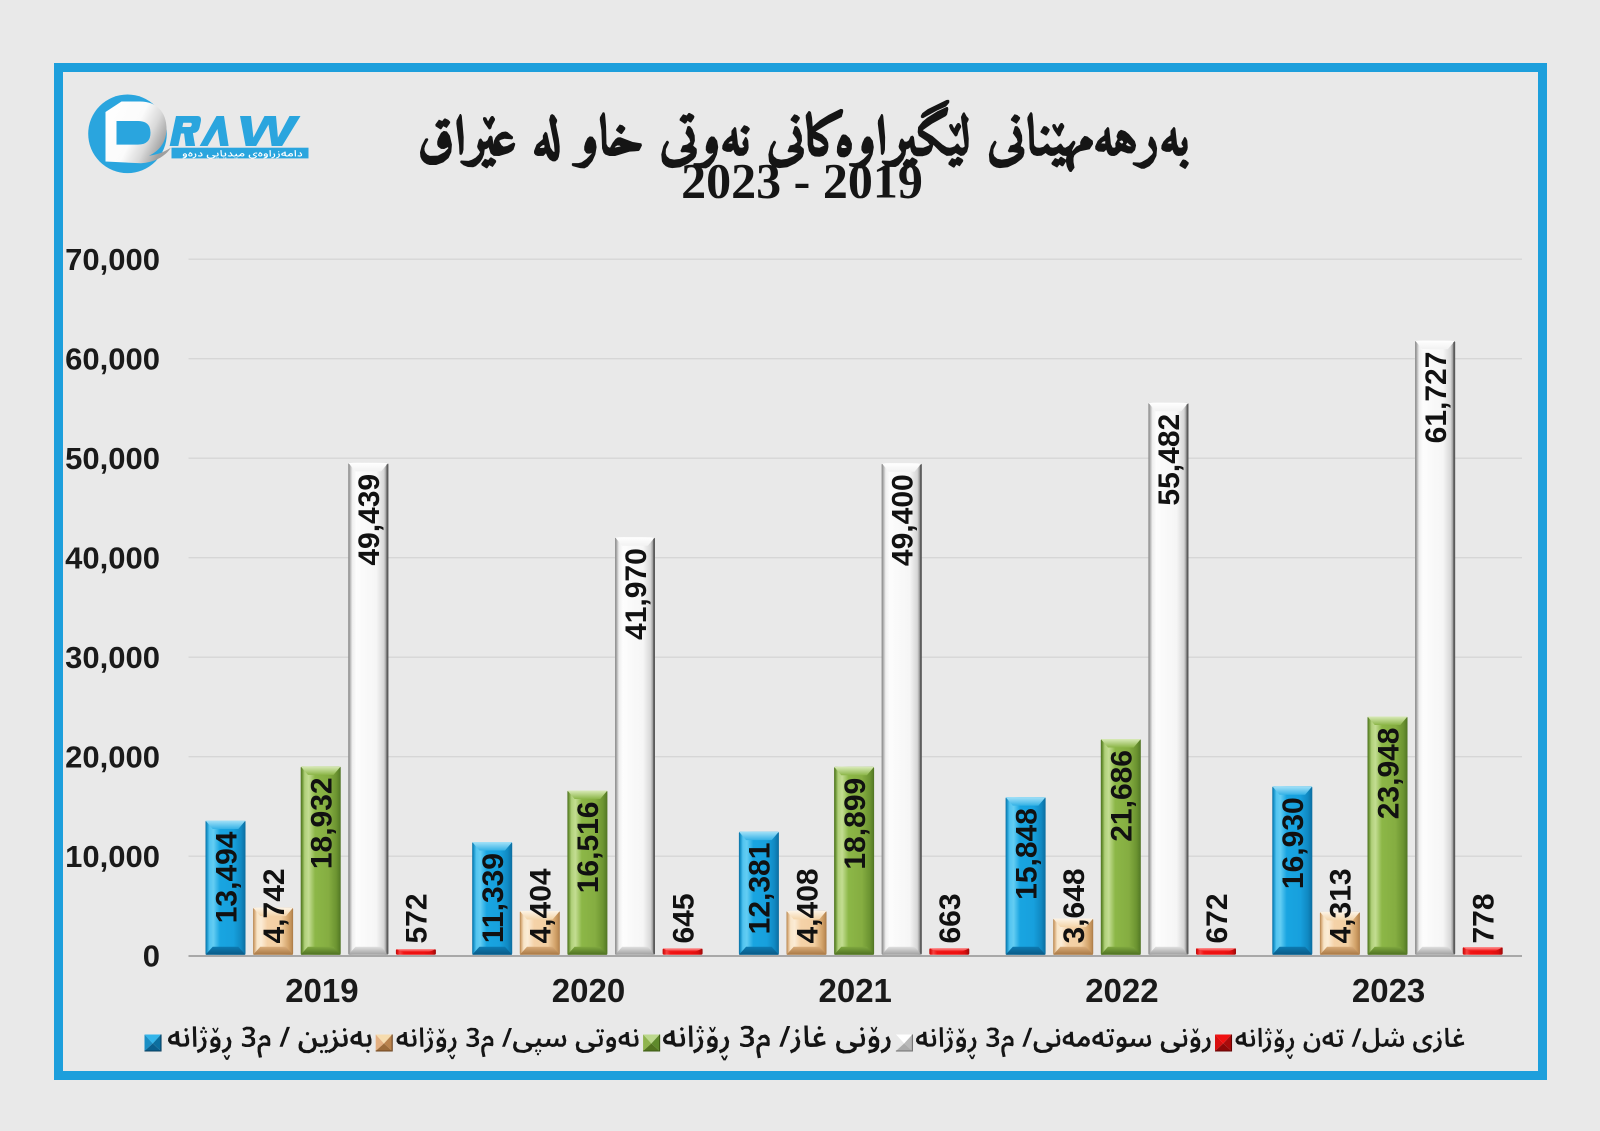  What do you see at coordinates (950, 918) in the screenshot?
I see `svg-text: 663` at bounding box center [950, 918].